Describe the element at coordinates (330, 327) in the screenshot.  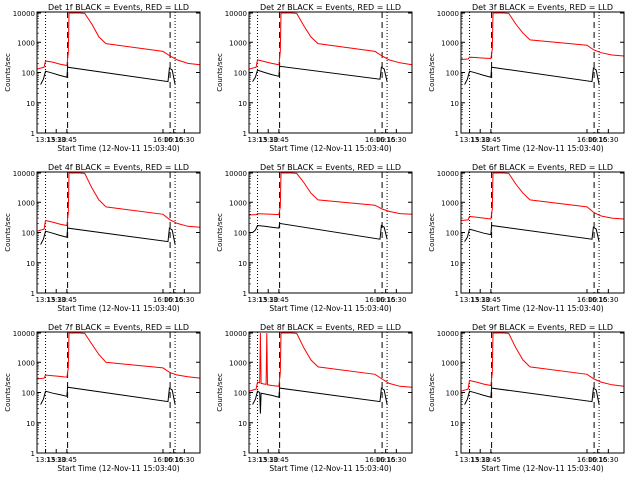
I see `chart-title: Det 8f BLACK = Events, RED = LLD` at that location.